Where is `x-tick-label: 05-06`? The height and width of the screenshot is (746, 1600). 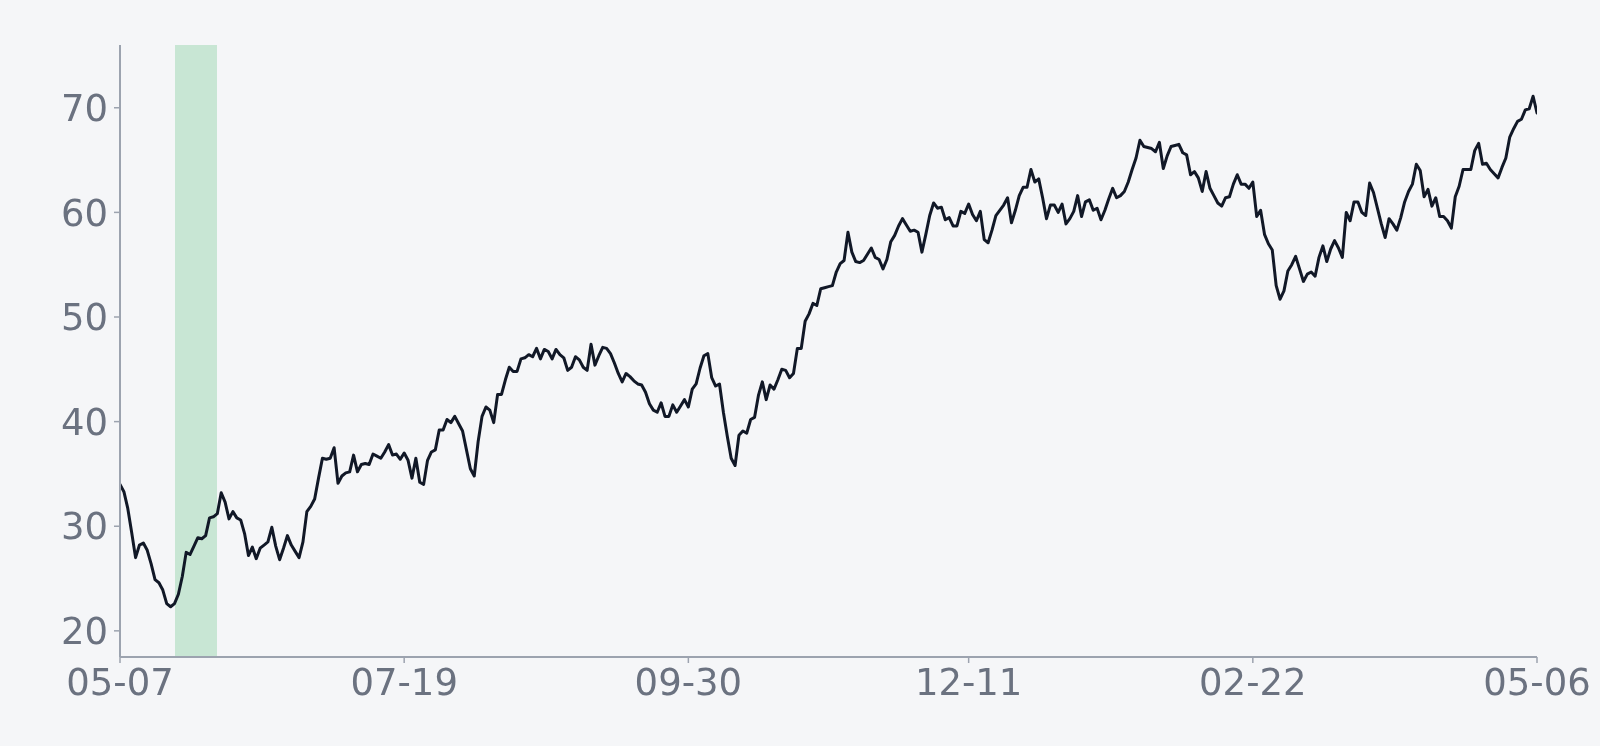
x-tick-label: 05-06 is located at coordinates (1537, 683).